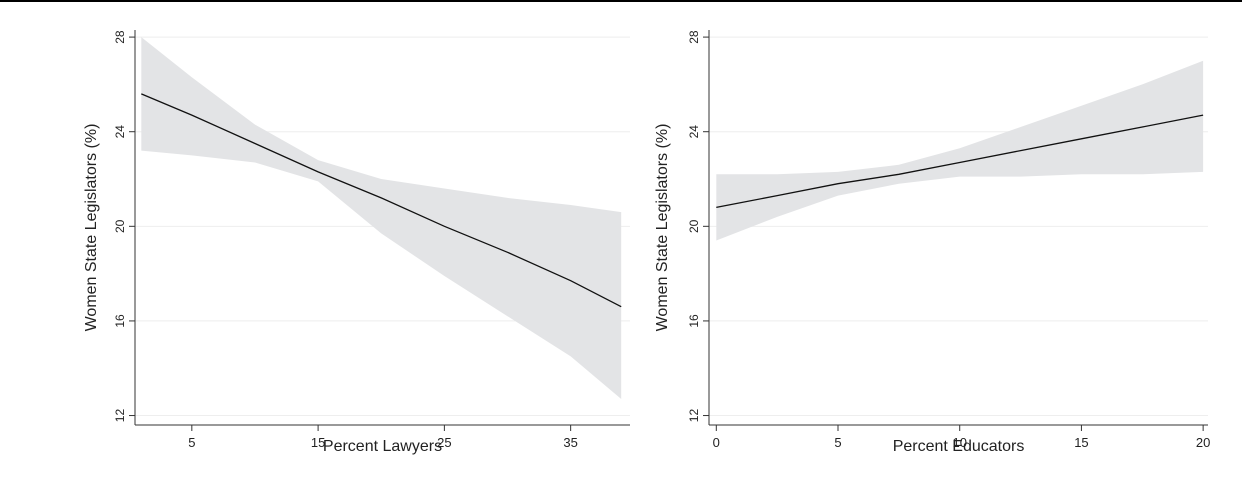 The height and width of the screenshot is (493, 1242). What do you see at coordinates (960, 161) in the screenshot?
I see `fitted-line` at bounding box center [960, 161].